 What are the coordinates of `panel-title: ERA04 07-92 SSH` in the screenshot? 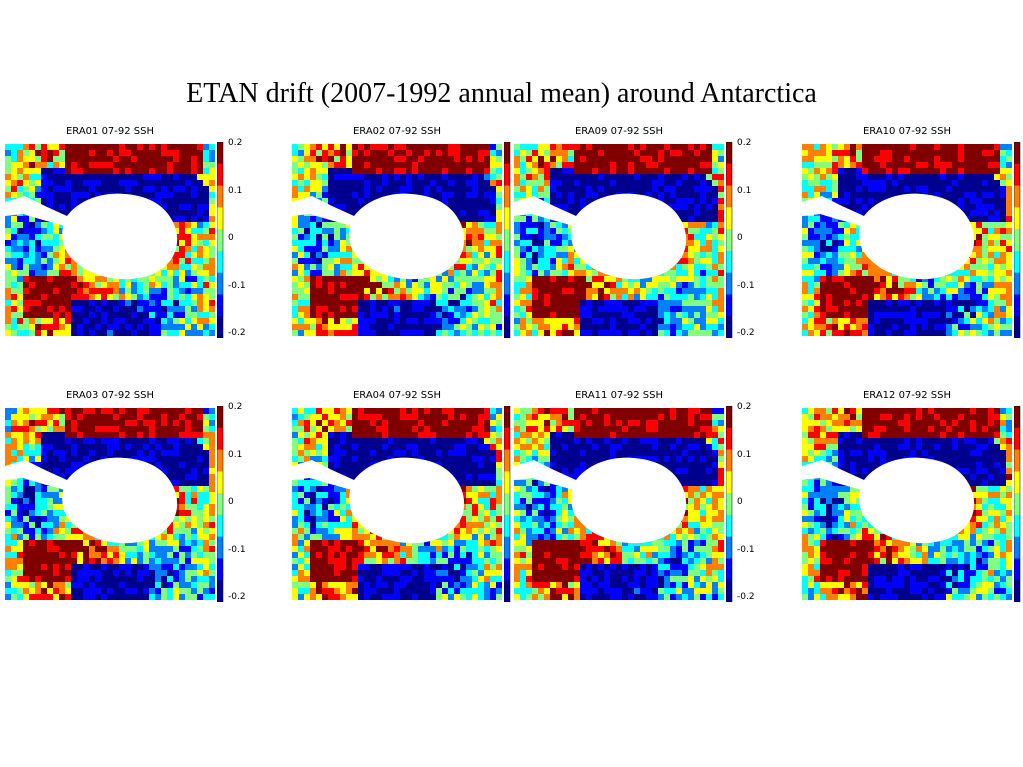 It's located at (397, 395).